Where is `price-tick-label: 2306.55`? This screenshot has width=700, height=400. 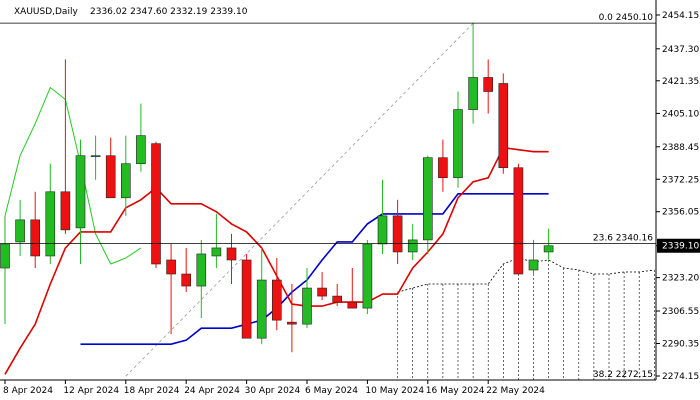 price-tick-label: 2306.55 is located at coordinates (680, 312).